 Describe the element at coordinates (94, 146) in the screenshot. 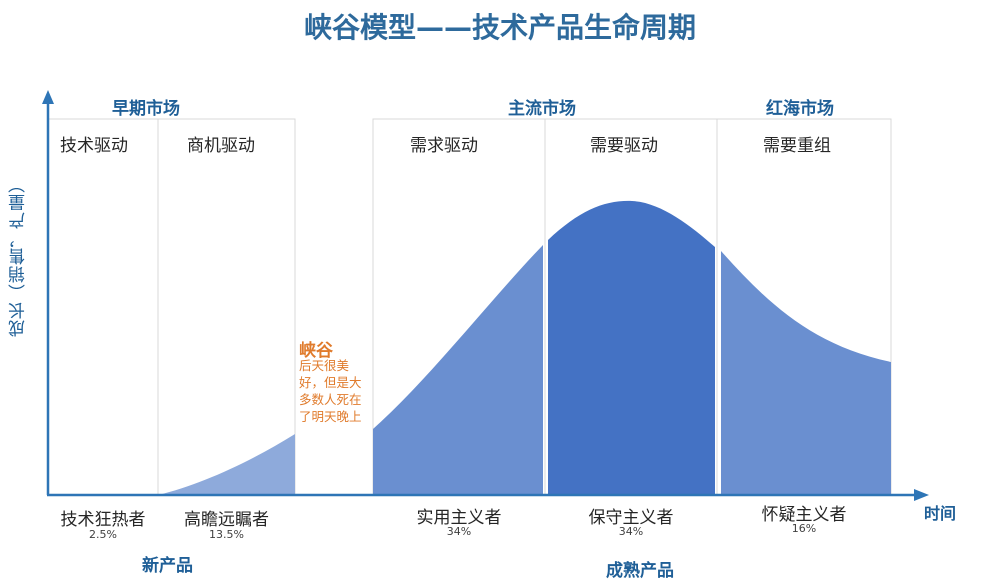

I see `phase-label-tech-driven: 技术驱动` at that location.